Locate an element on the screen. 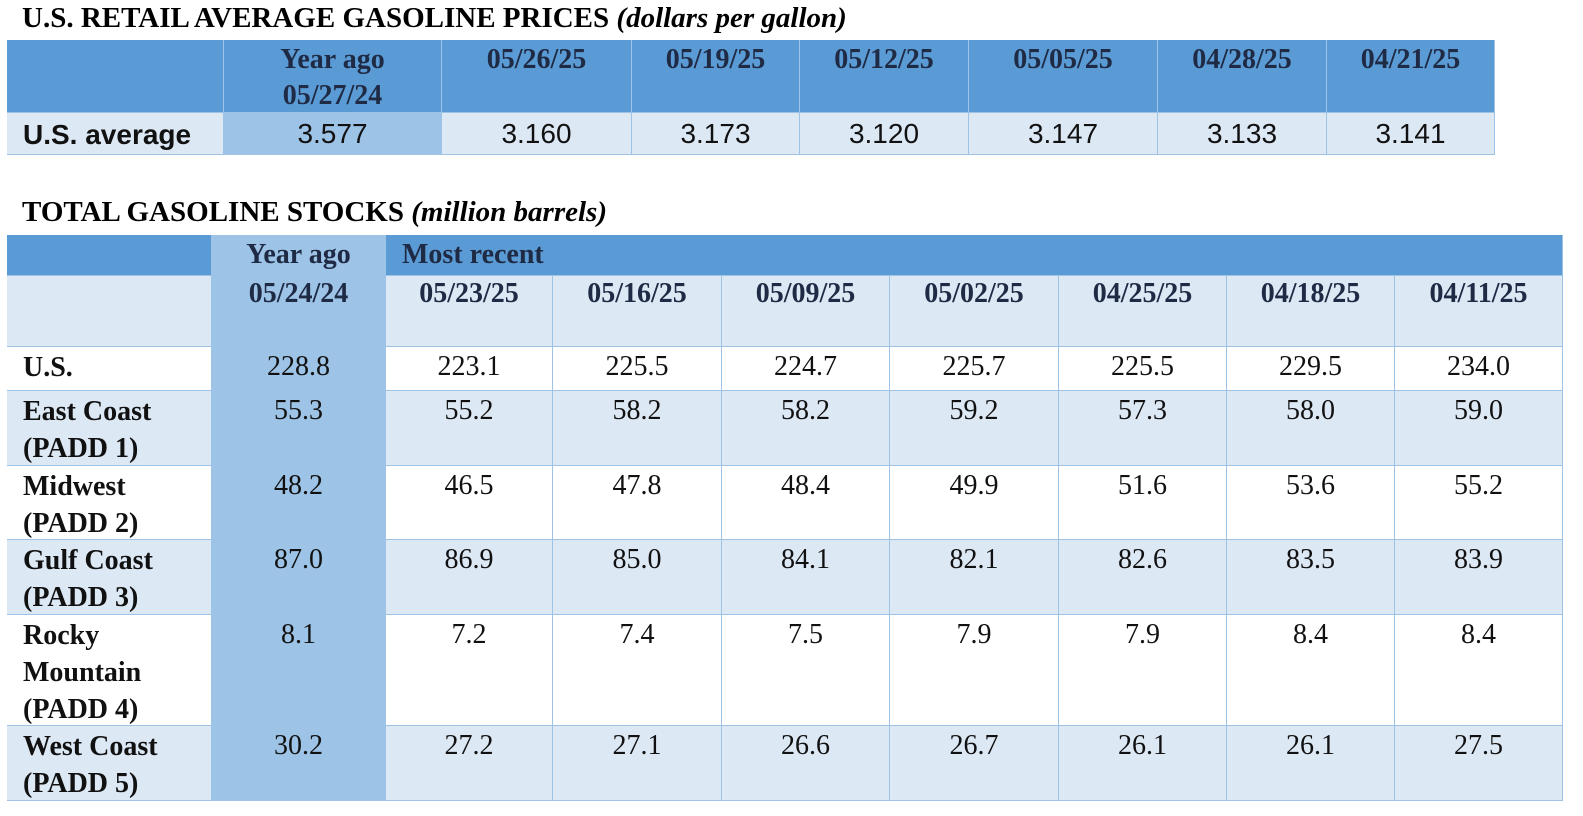 This screenshot has height=816, width=1583. row-label: U.S. average is located at coordinates (115, 134).